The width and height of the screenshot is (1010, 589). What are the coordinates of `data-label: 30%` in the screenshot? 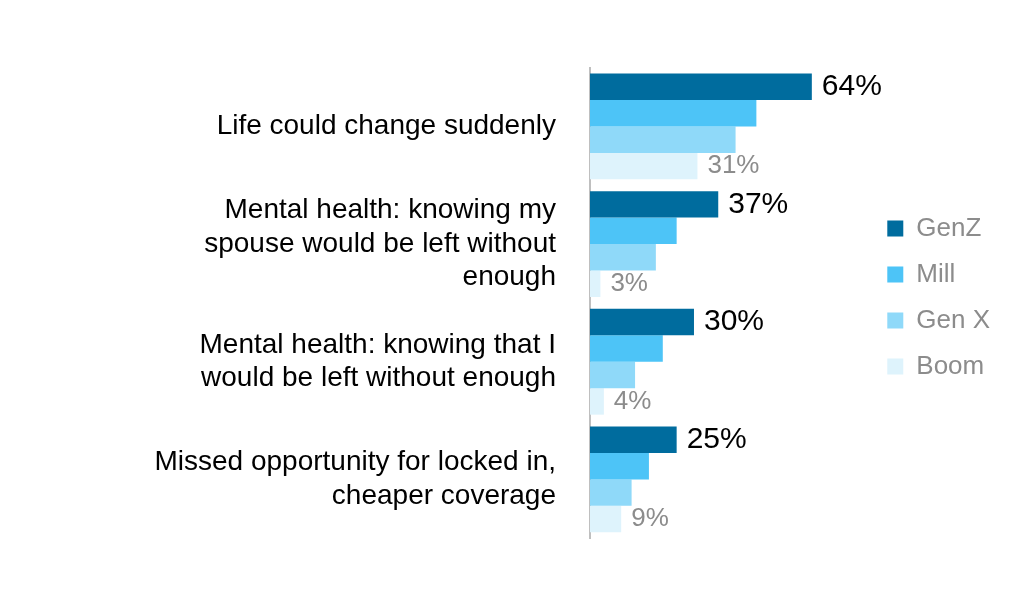 It's located at (734, 320).